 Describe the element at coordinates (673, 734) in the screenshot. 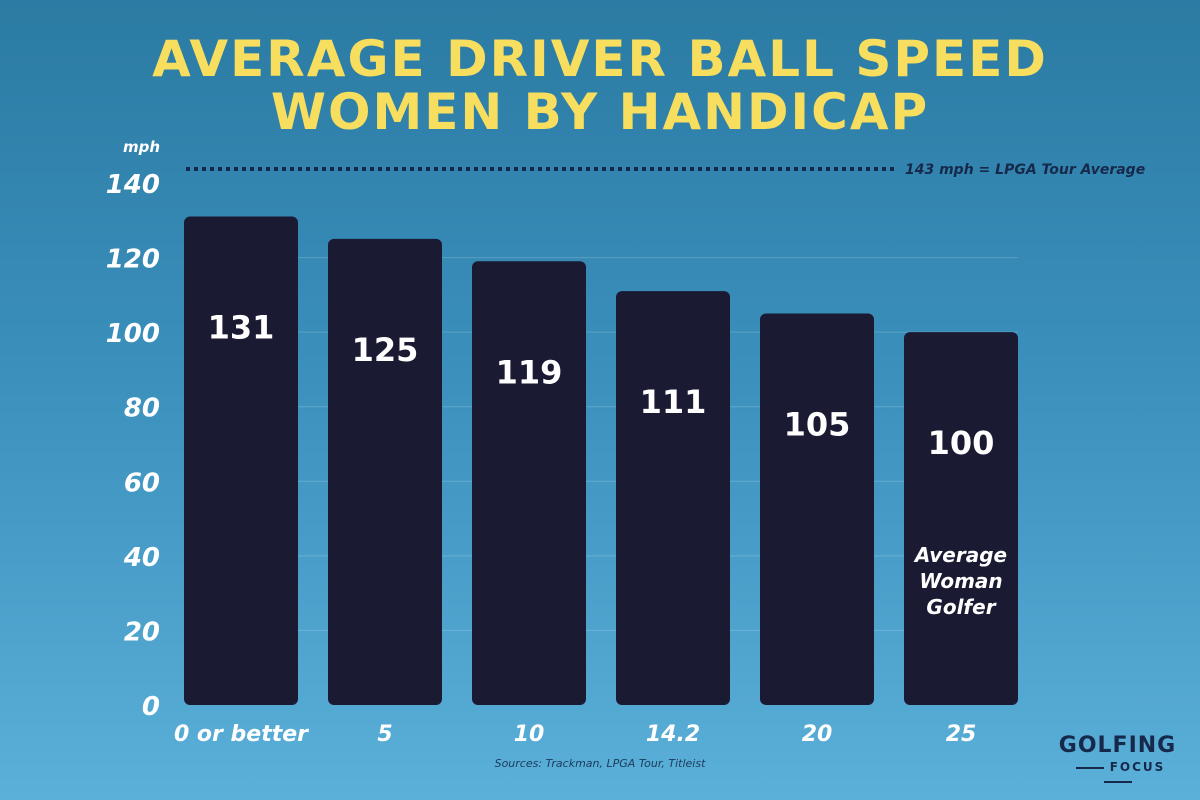

I see `x-tick-label: 14.2` at that location.